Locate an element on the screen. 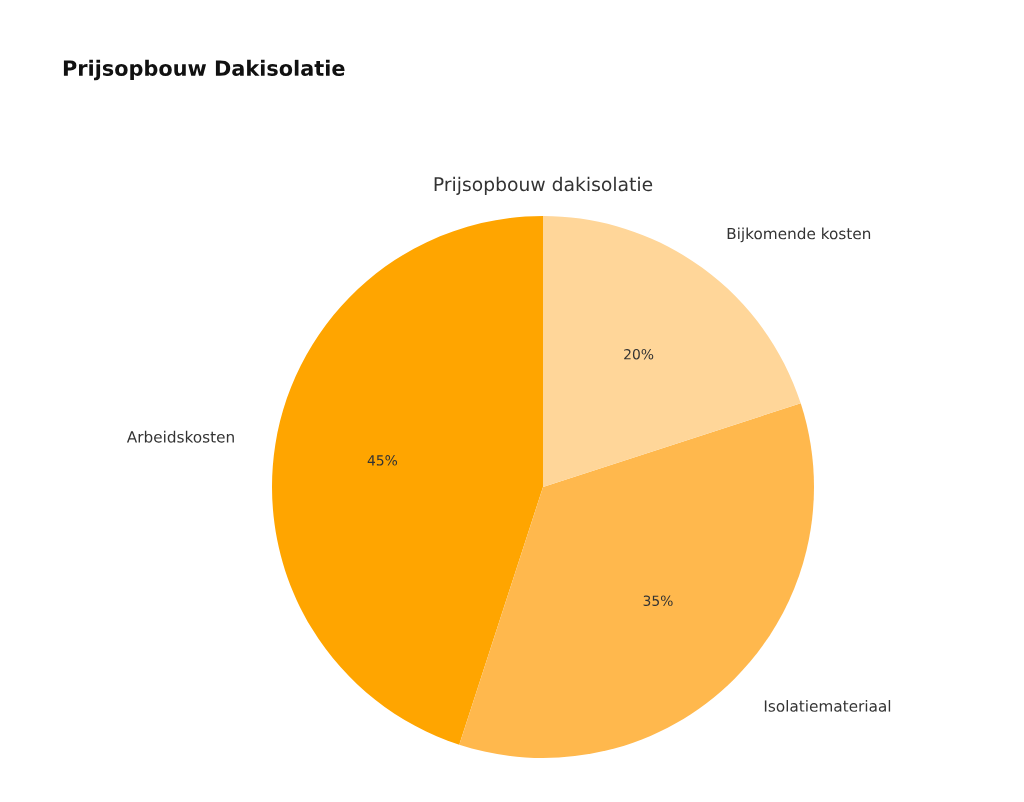  slice-label: Bijkomende kosten is located at coordinates (799, 235).